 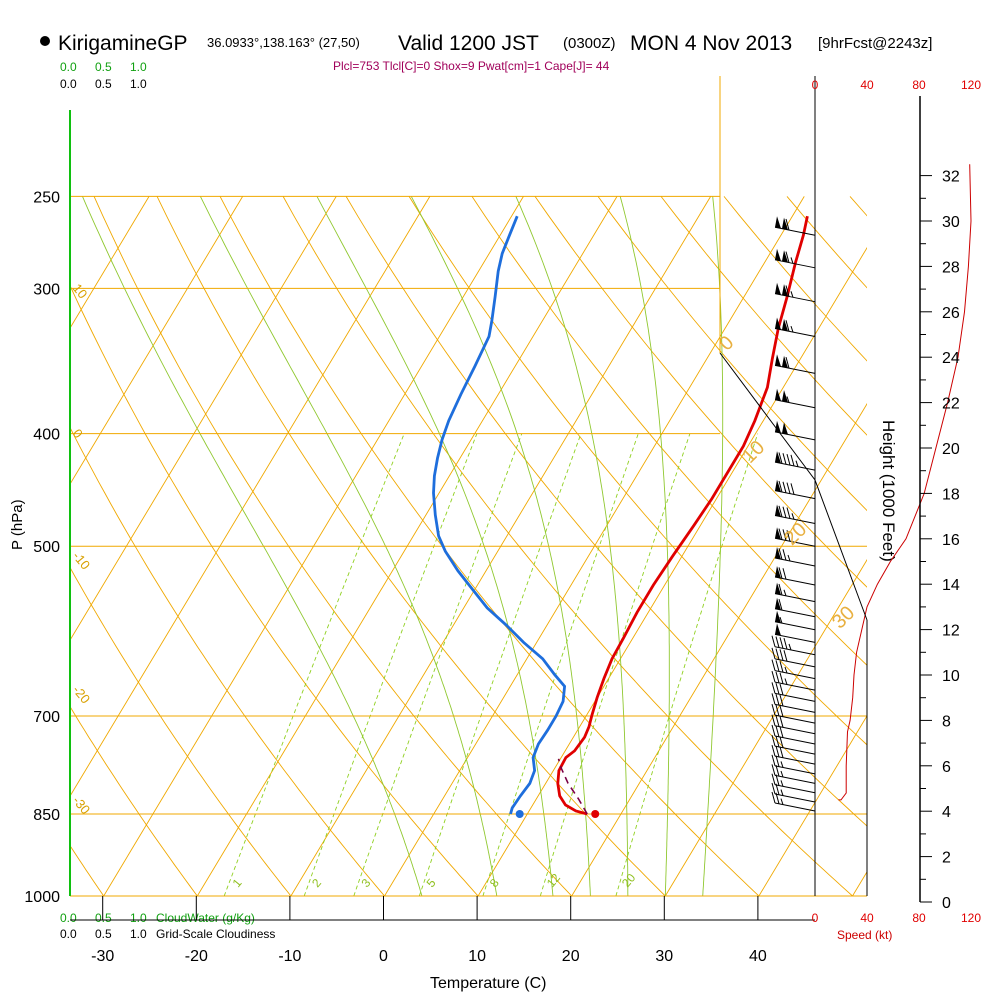 I want to click on cloudiness-tick-top: 0.0, so click(x=68, y=84).